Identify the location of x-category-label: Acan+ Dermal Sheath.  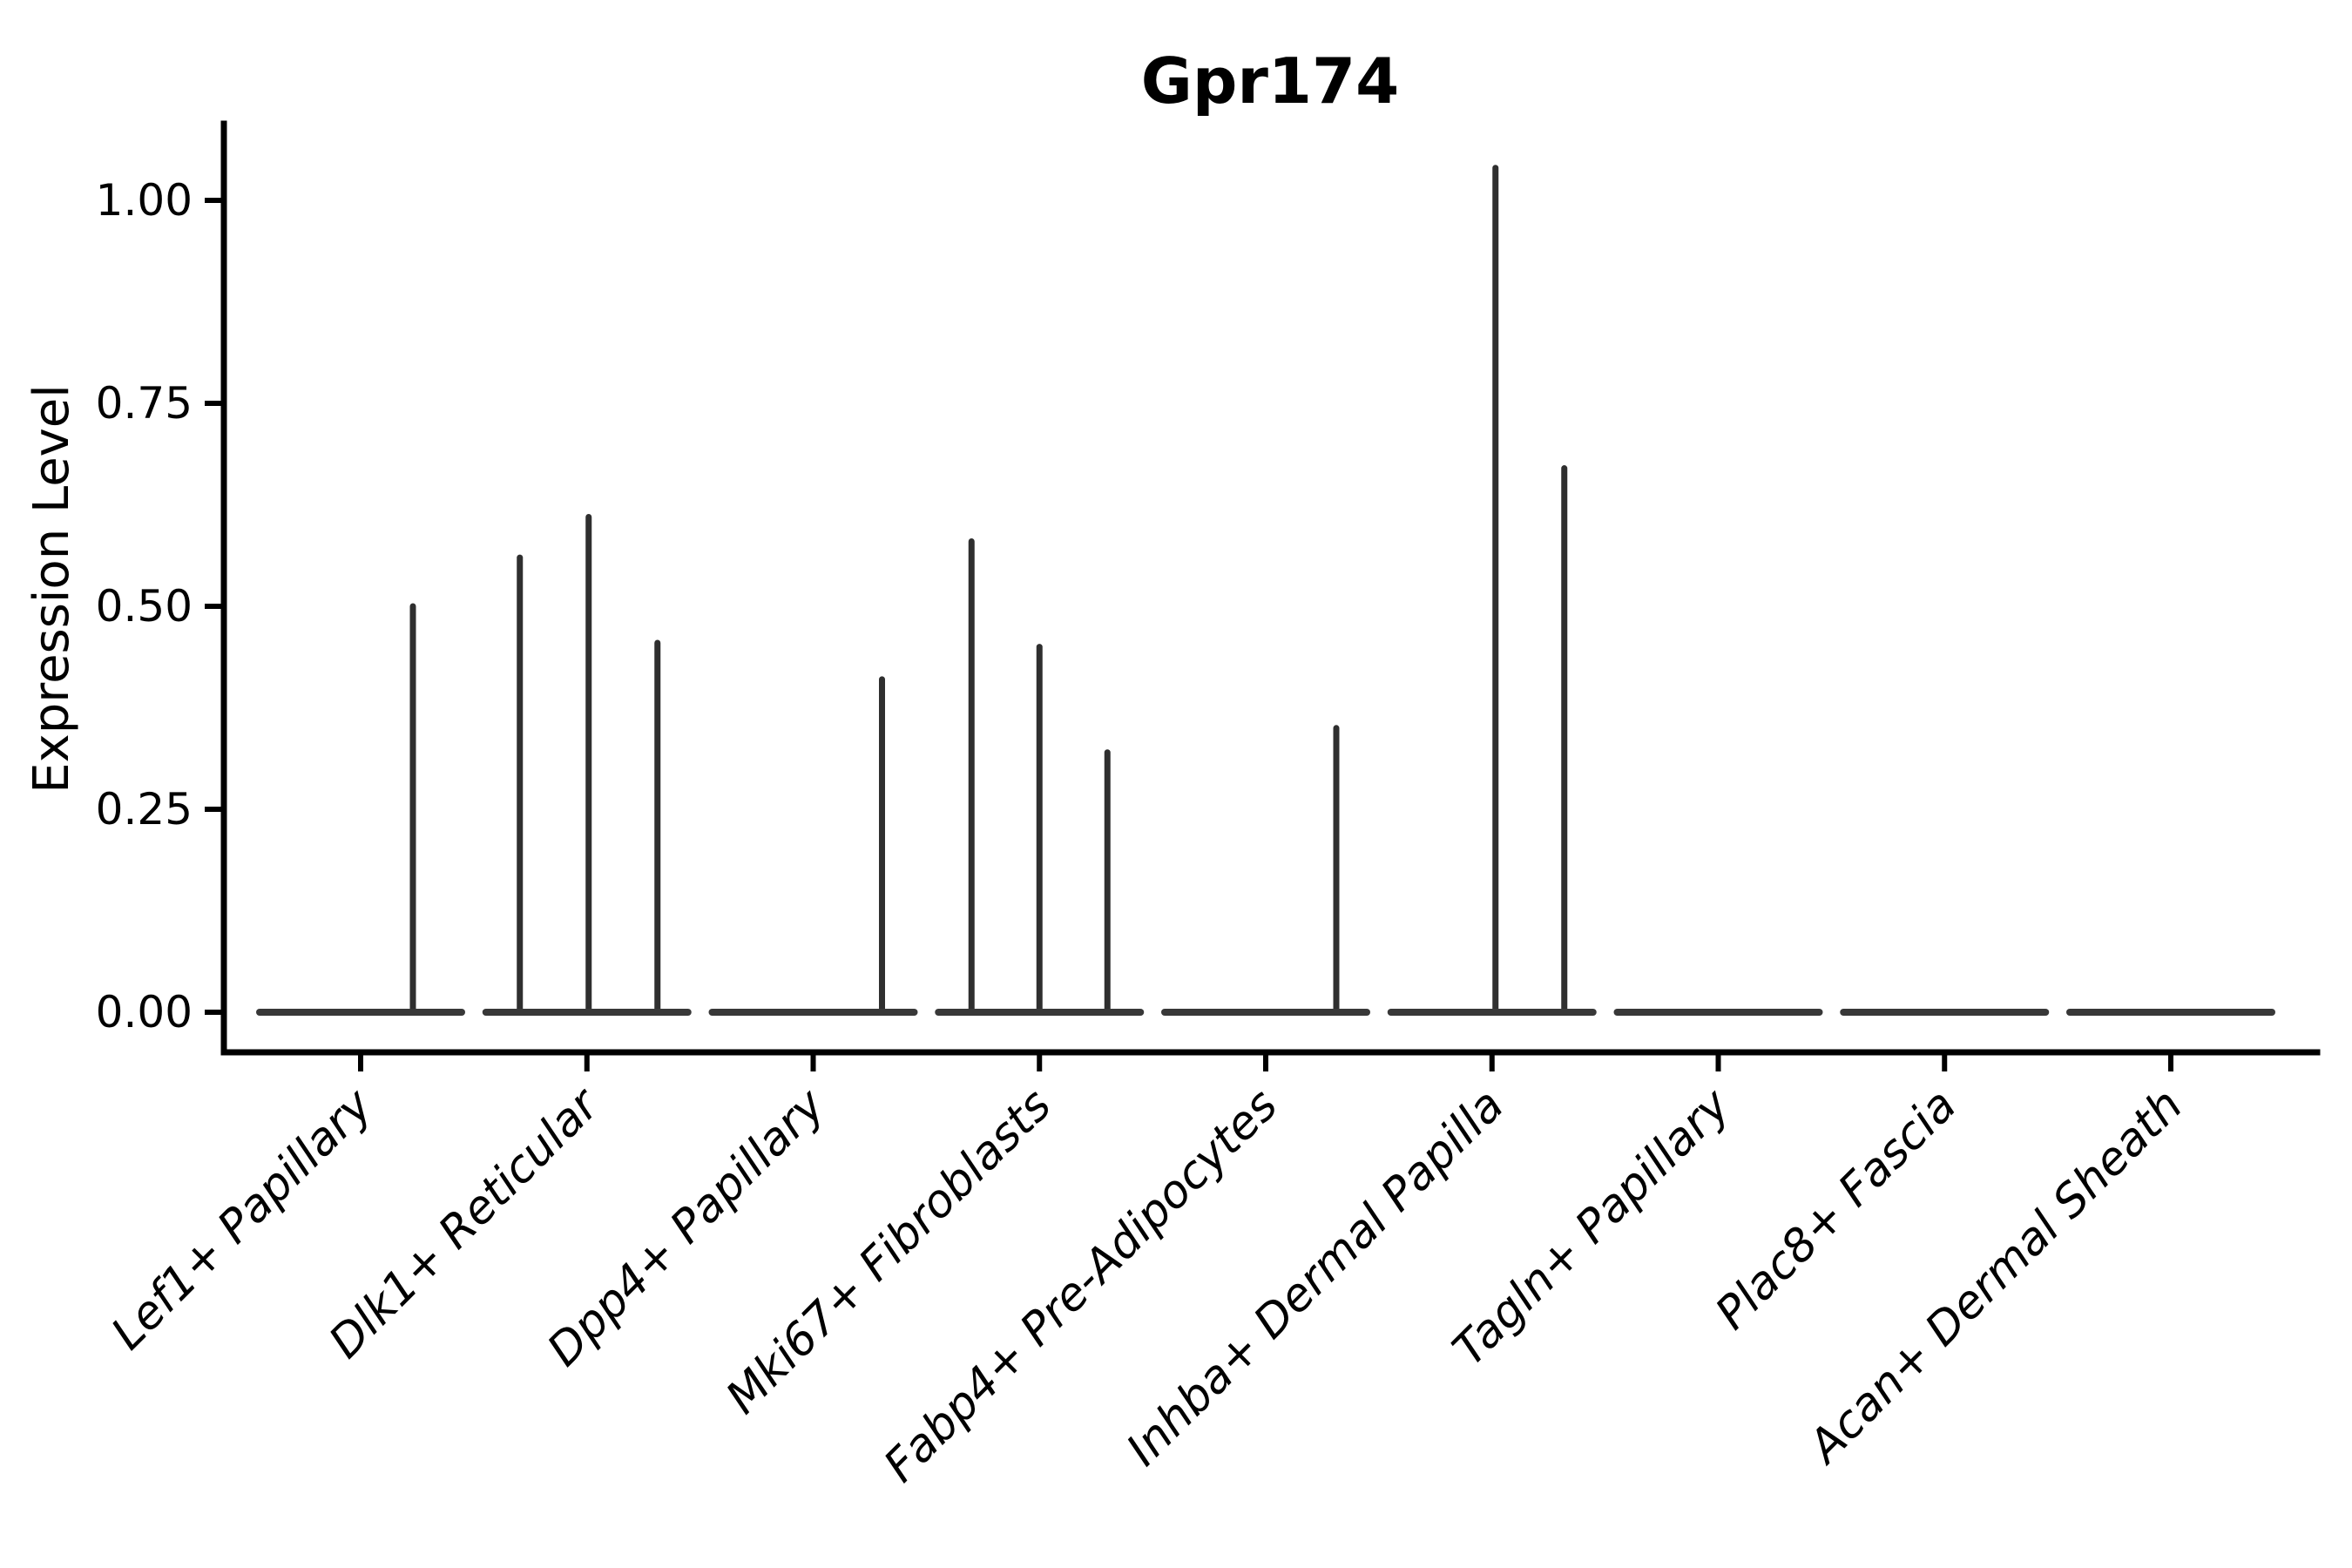
(1995, 1277).